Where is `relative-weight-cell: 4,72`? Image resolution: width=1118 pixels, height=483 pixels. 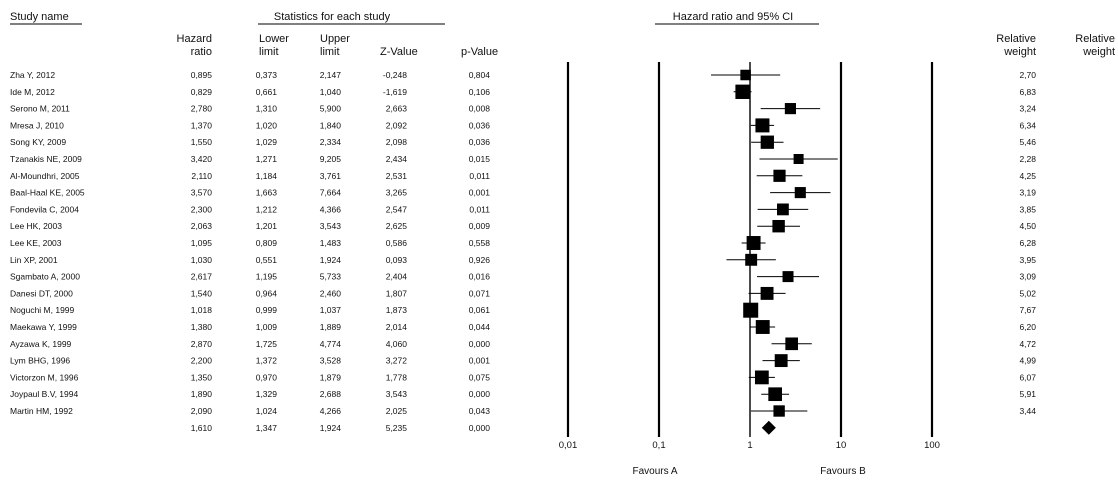 relative-weight-cell: 4,72 is located at coordinates (1027, 344).